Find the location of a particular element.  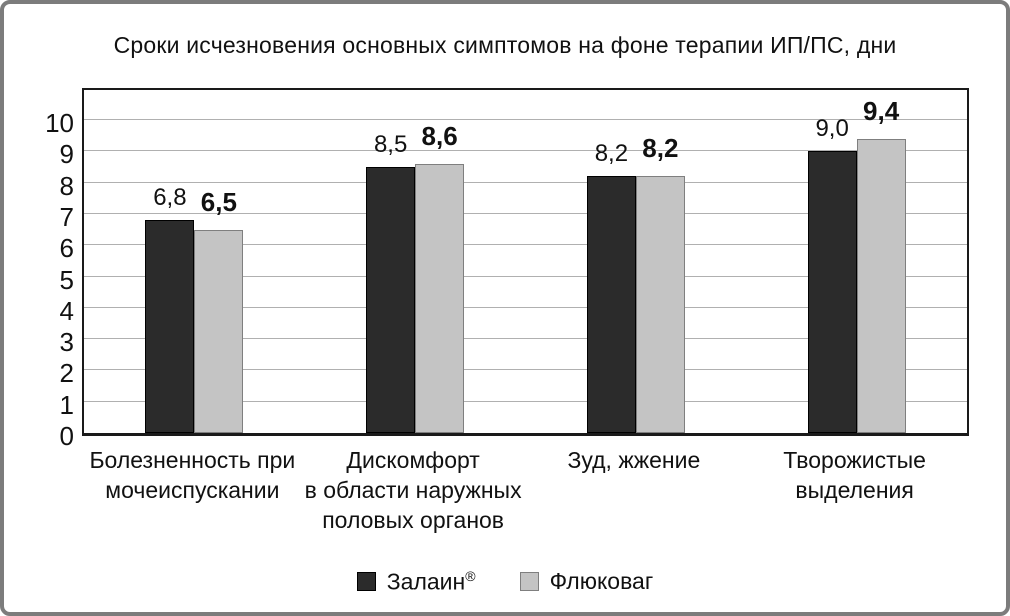

category-label: Болезненность при мочеиспускании is located at coordinates (192, 475).